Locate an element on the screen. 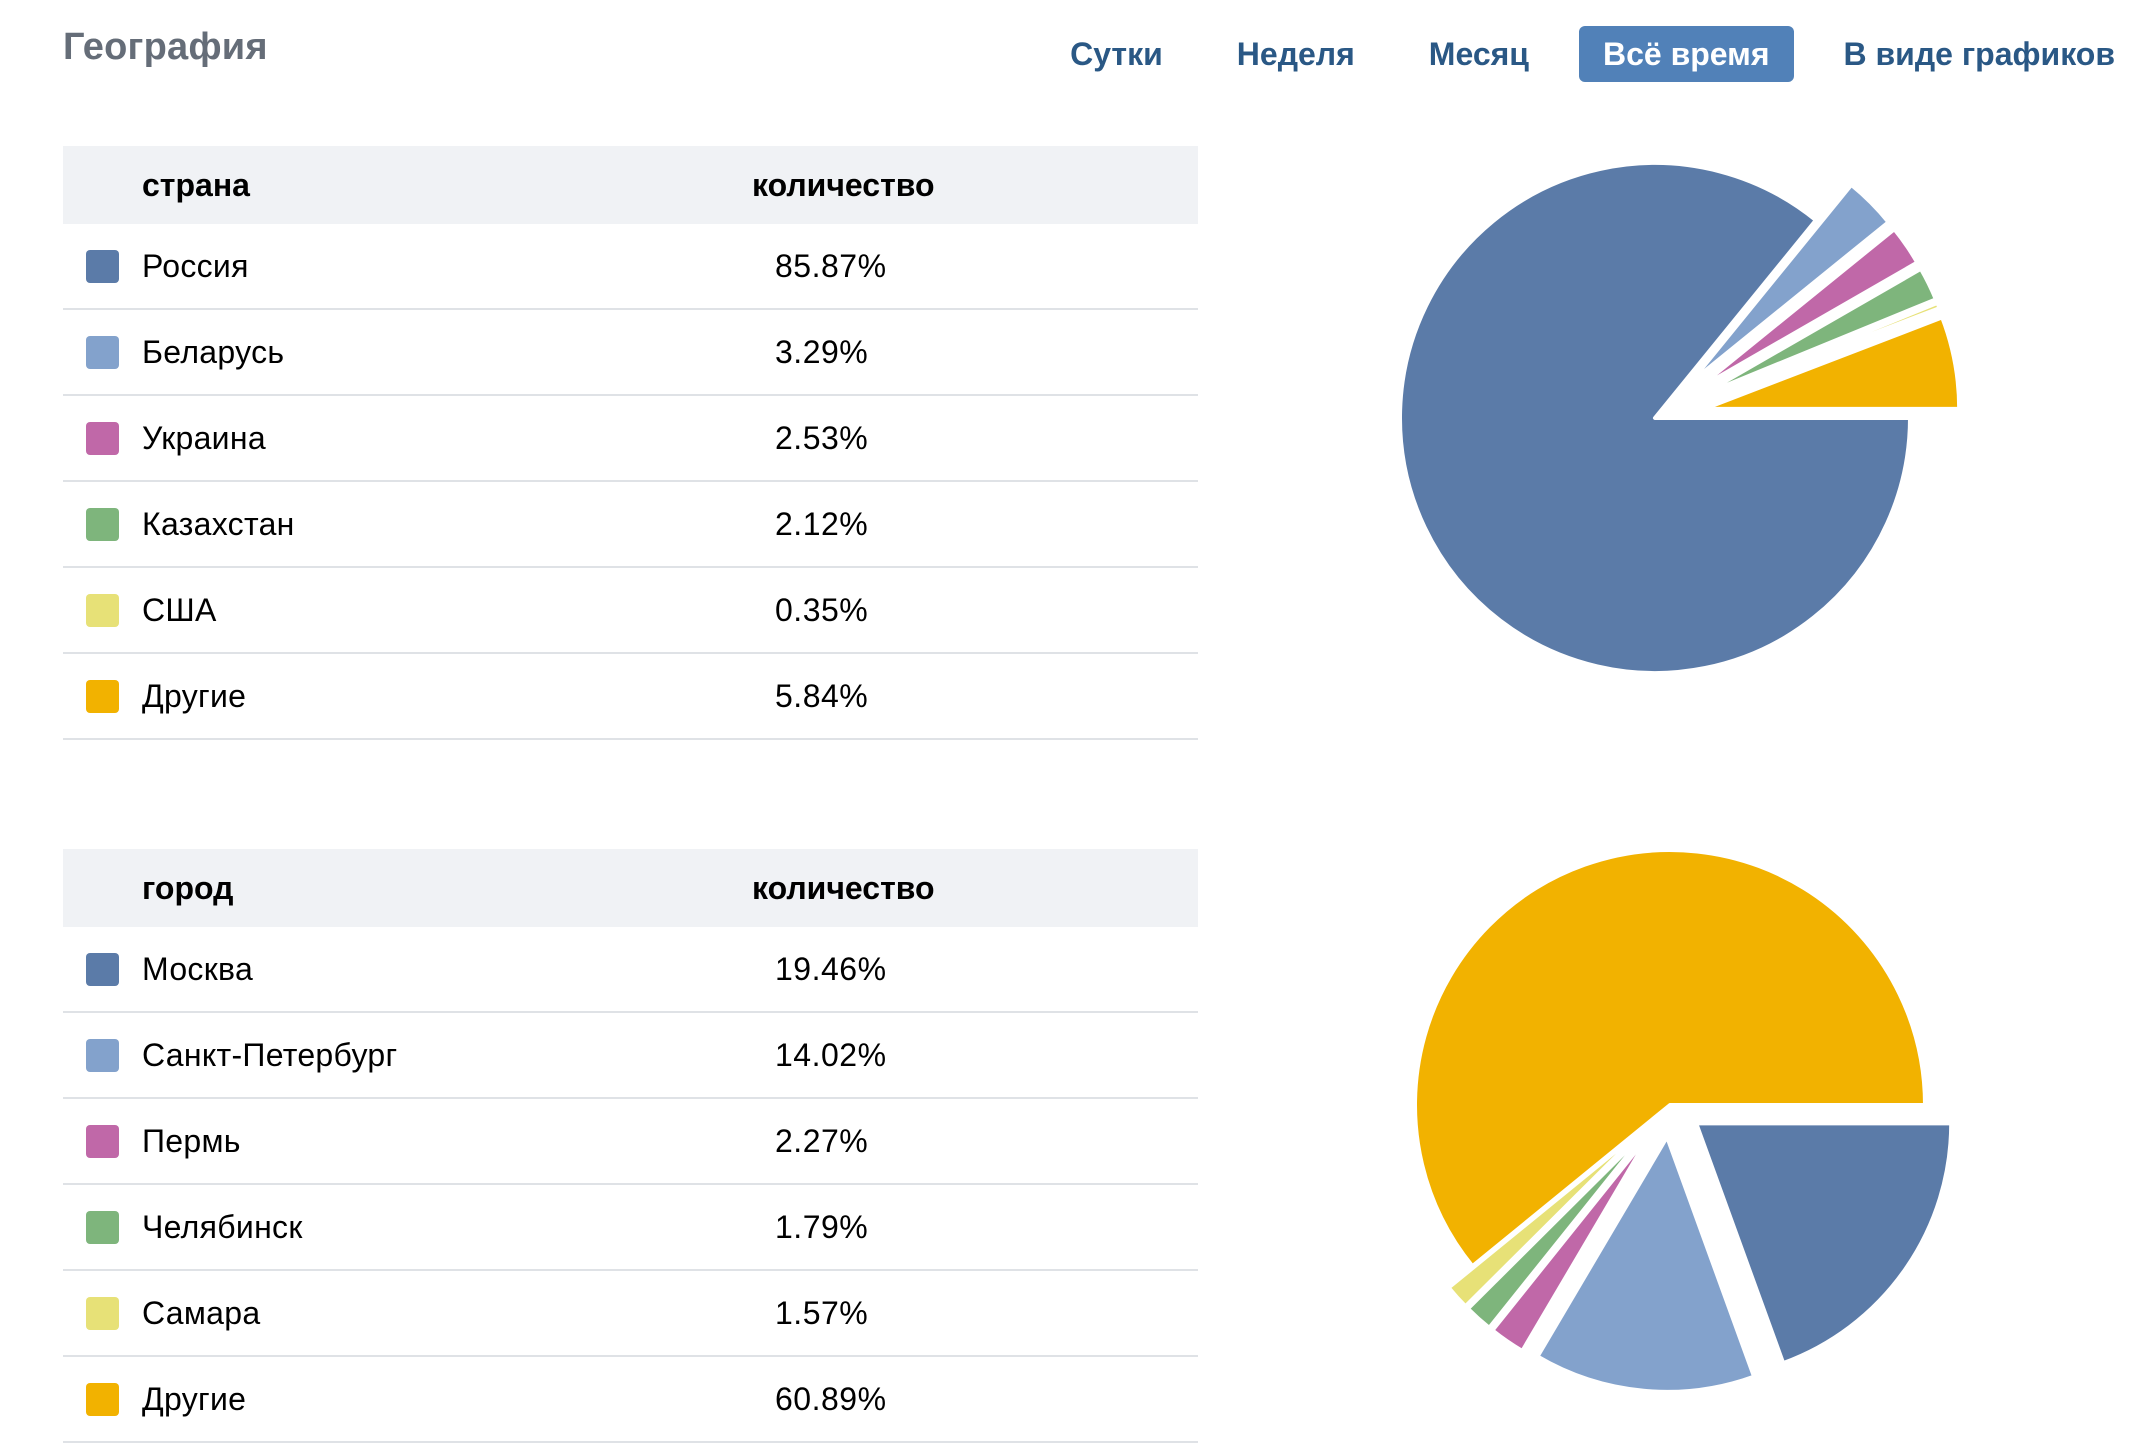 The image size is (2149, 1445). row-label: Пермь is located at coordinates (447, 1141).